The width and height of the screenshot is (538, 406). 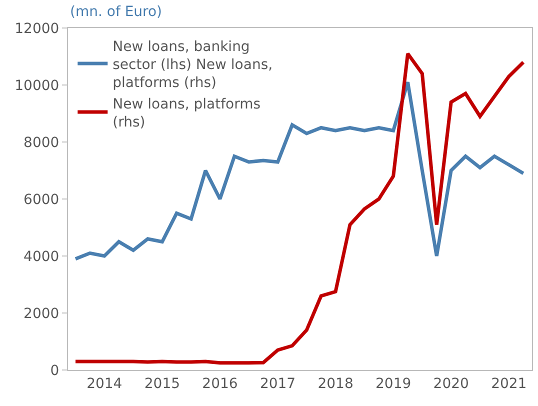 What do you see at coordinates (192, 65) in the screenshot?
I see `legend-label: New loans, banking sector (lhs) New loans, platforms (rhs)` at bounding box center [192, 65].